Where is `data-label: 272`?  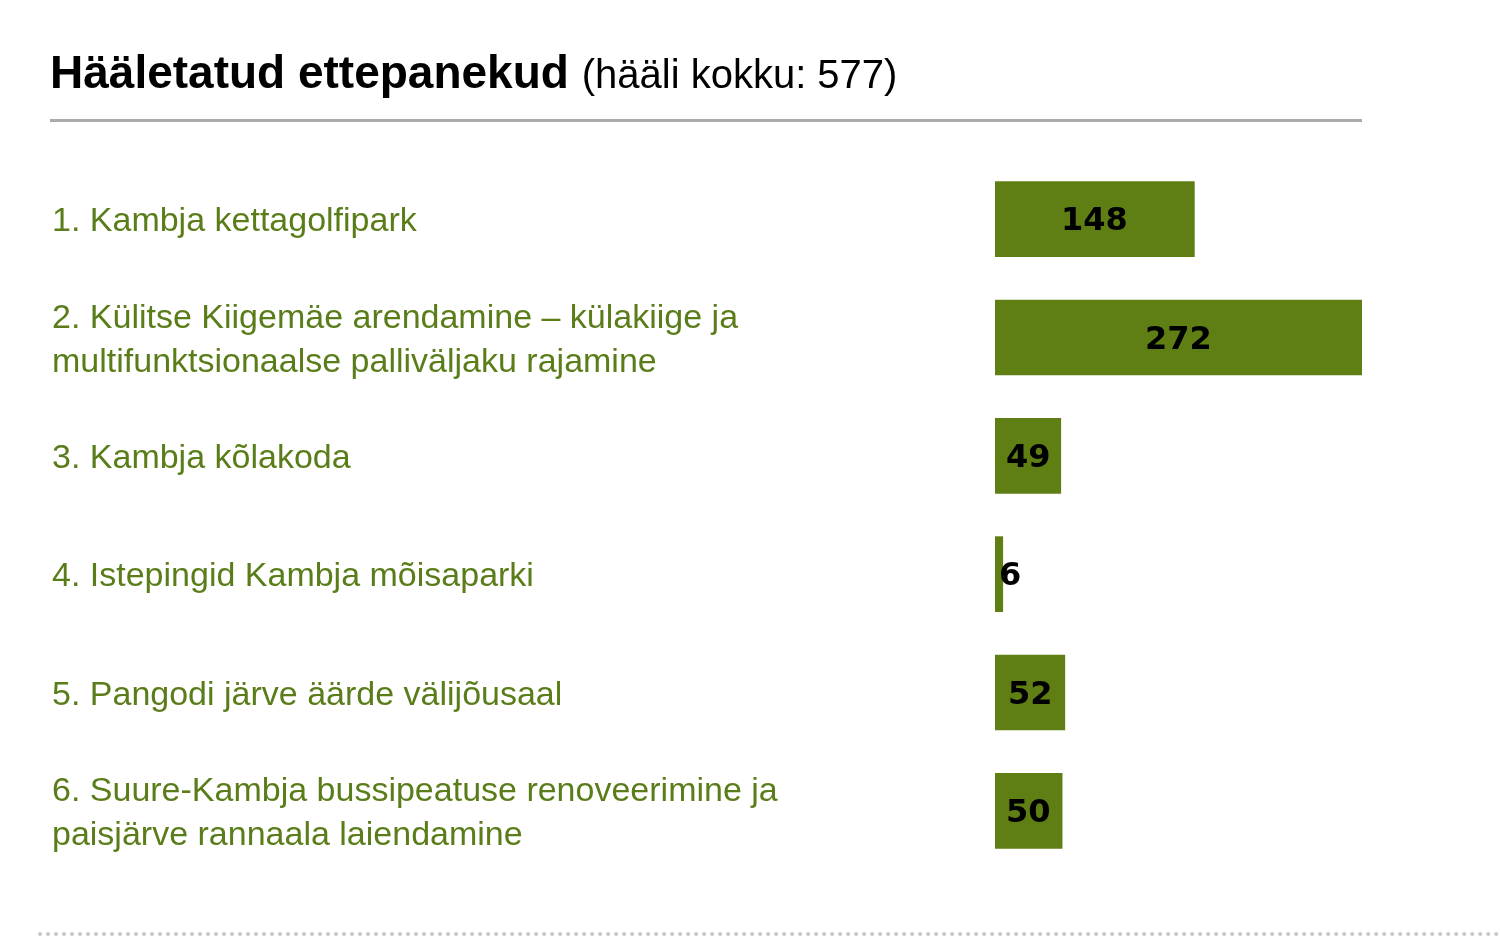
data-label: 272 is located at coordinates (1178, 338).